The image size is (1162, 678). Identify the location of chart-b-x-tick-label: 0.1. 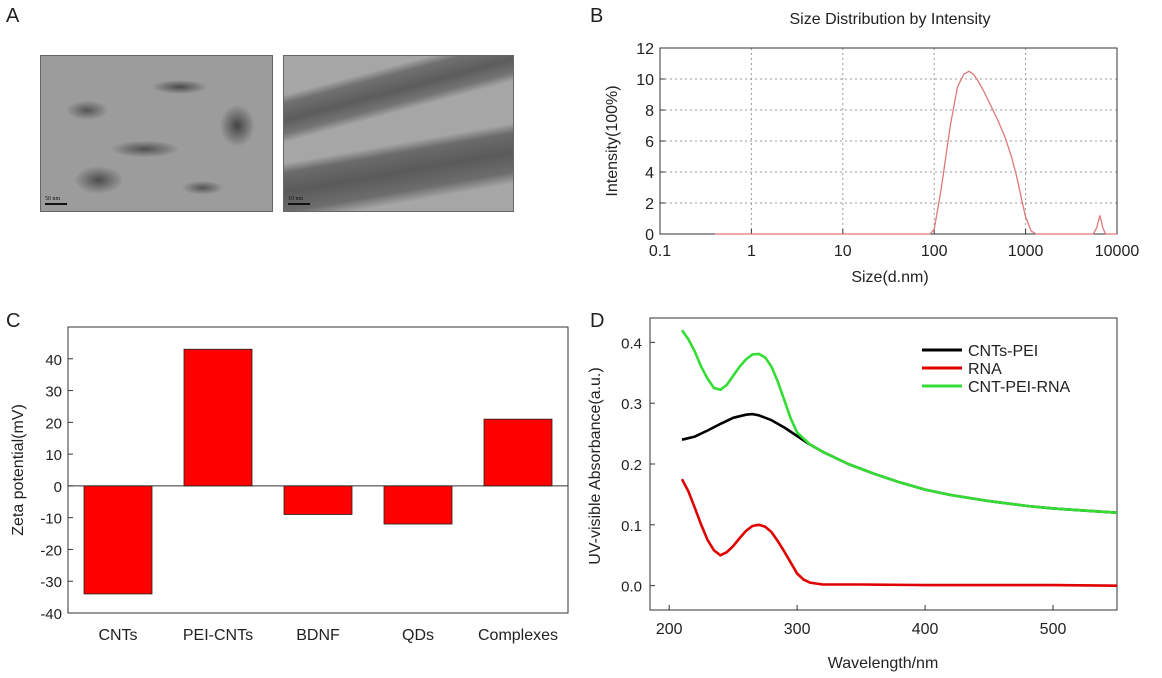
(660, 251).